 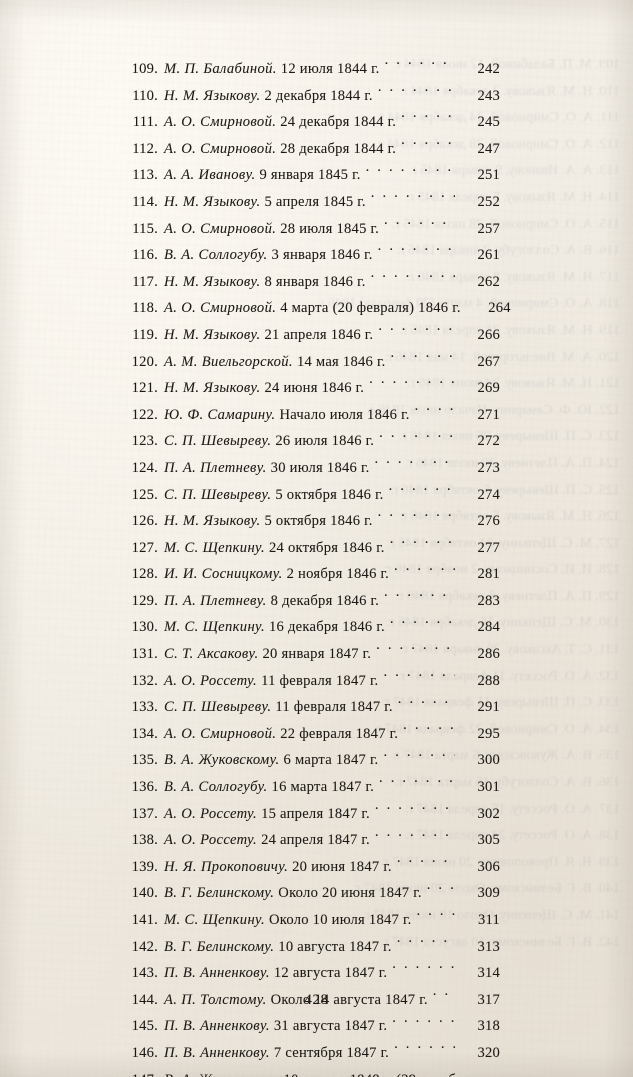 I want to click on index-entry: 109. М. П. Балабиной.12 июля 1844 г. 242, so click(x=314, y=69).